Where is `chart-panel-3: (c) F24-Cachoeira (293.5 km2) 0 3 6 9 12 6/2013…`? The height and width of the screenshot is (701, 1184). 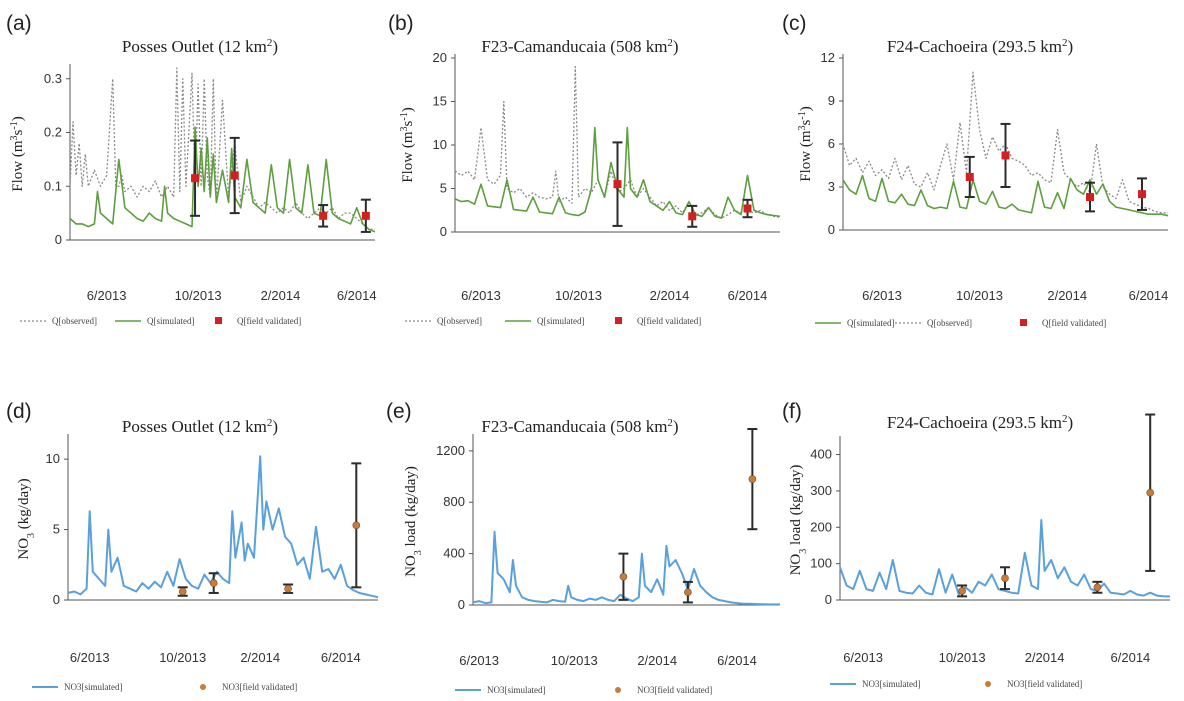
chart-panel-3: (c) F24-Cachoeira (293.5 km2) 0 3 6 9 12 6/2013… is located at coordinates (975, 170).